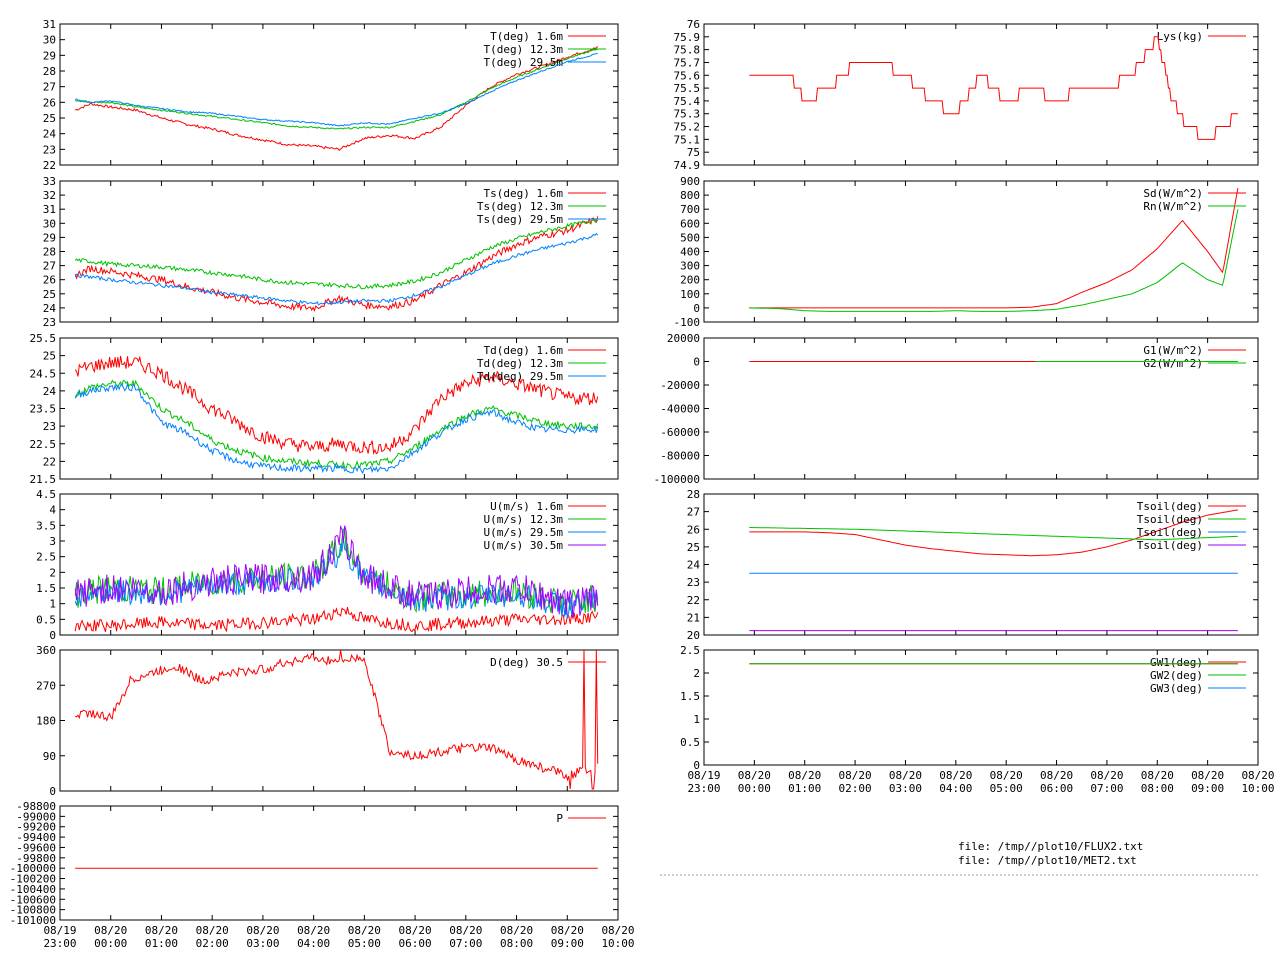  What do you see at coordinates (693, 635) in the screenshot?
I see `y-tick-label: 20` at bounding box center [693, 635].